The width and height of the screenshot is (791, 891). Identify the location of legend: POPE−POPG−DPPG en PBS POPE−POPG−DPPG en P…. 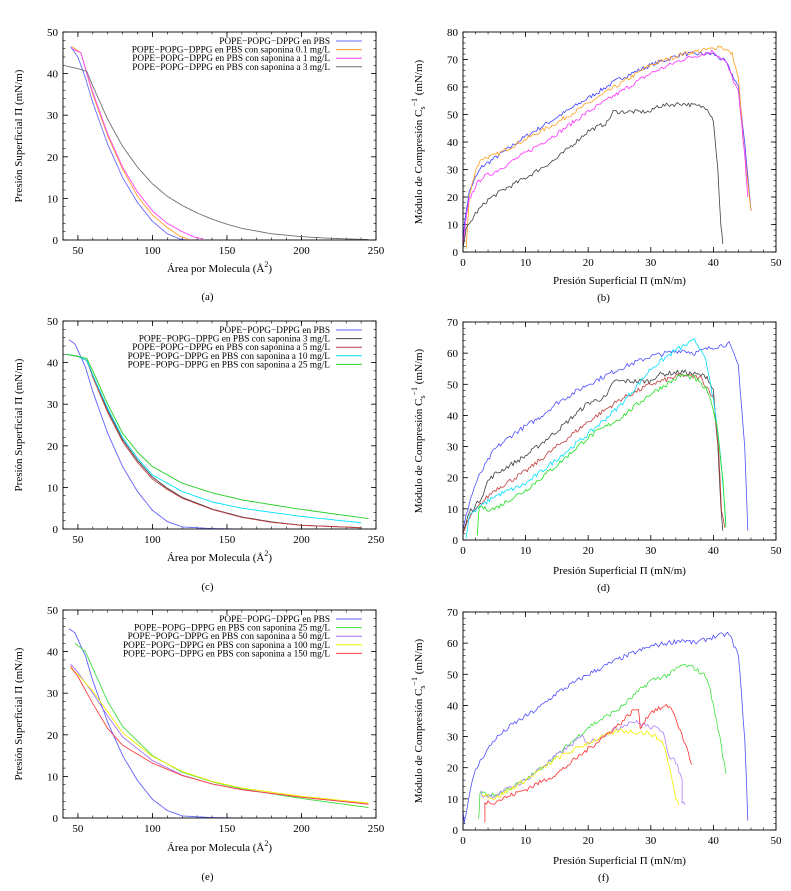
(247, 55).